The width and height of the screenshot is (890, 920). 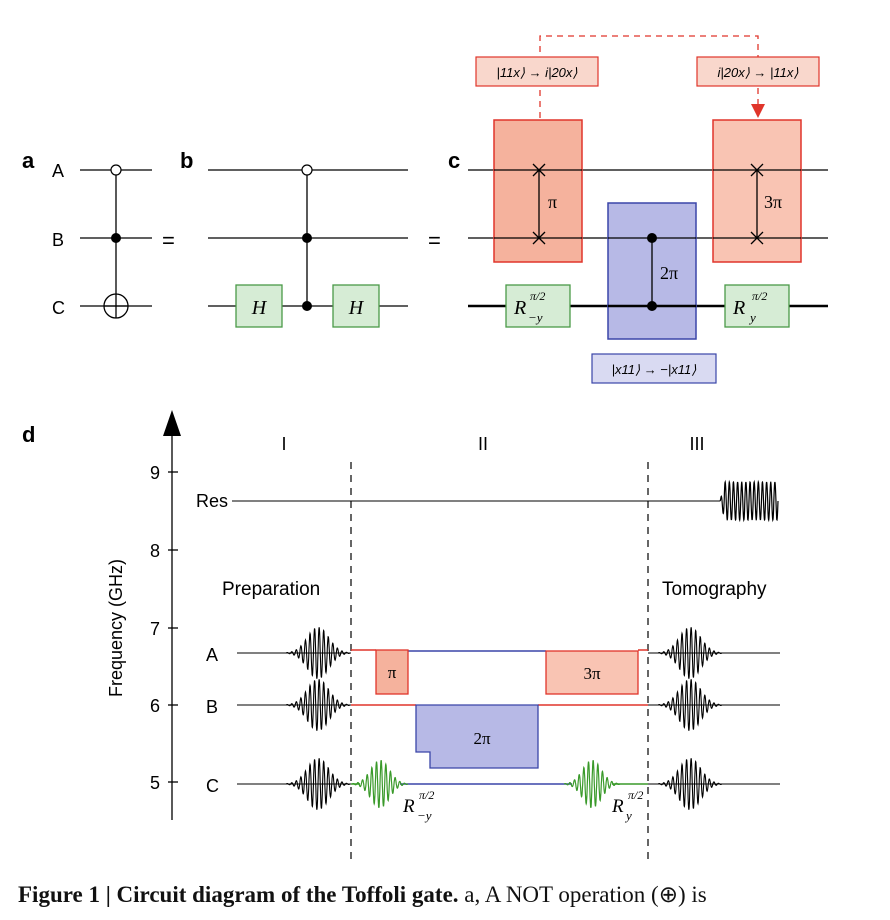 I want to click on annotation-swap-out-text: i|20x⟩ → |11x⟩, so click(x=758, y=72).